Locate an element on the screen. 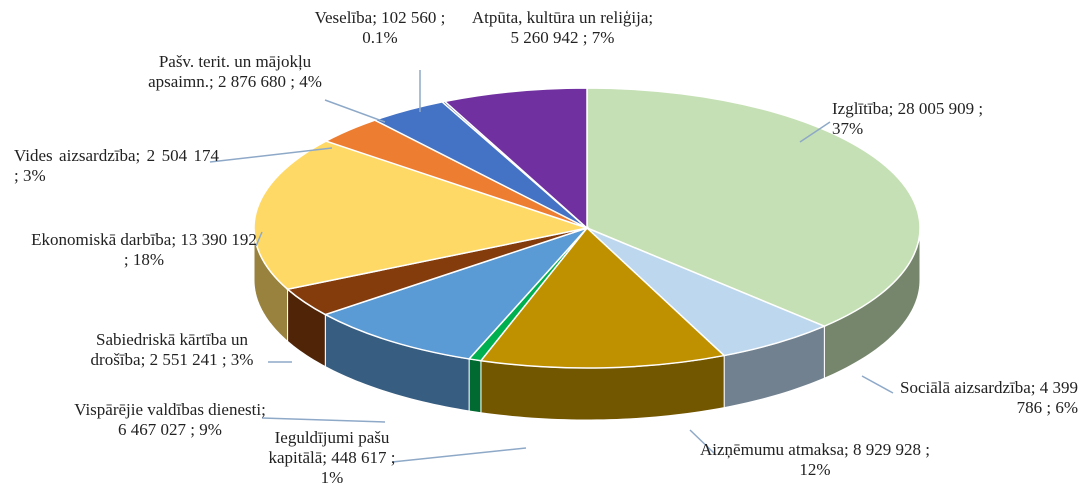 Image resolution: width=1085 pixels, height=497 pixels. label-value: 5 260 942 is located at coordinates (544, 37).